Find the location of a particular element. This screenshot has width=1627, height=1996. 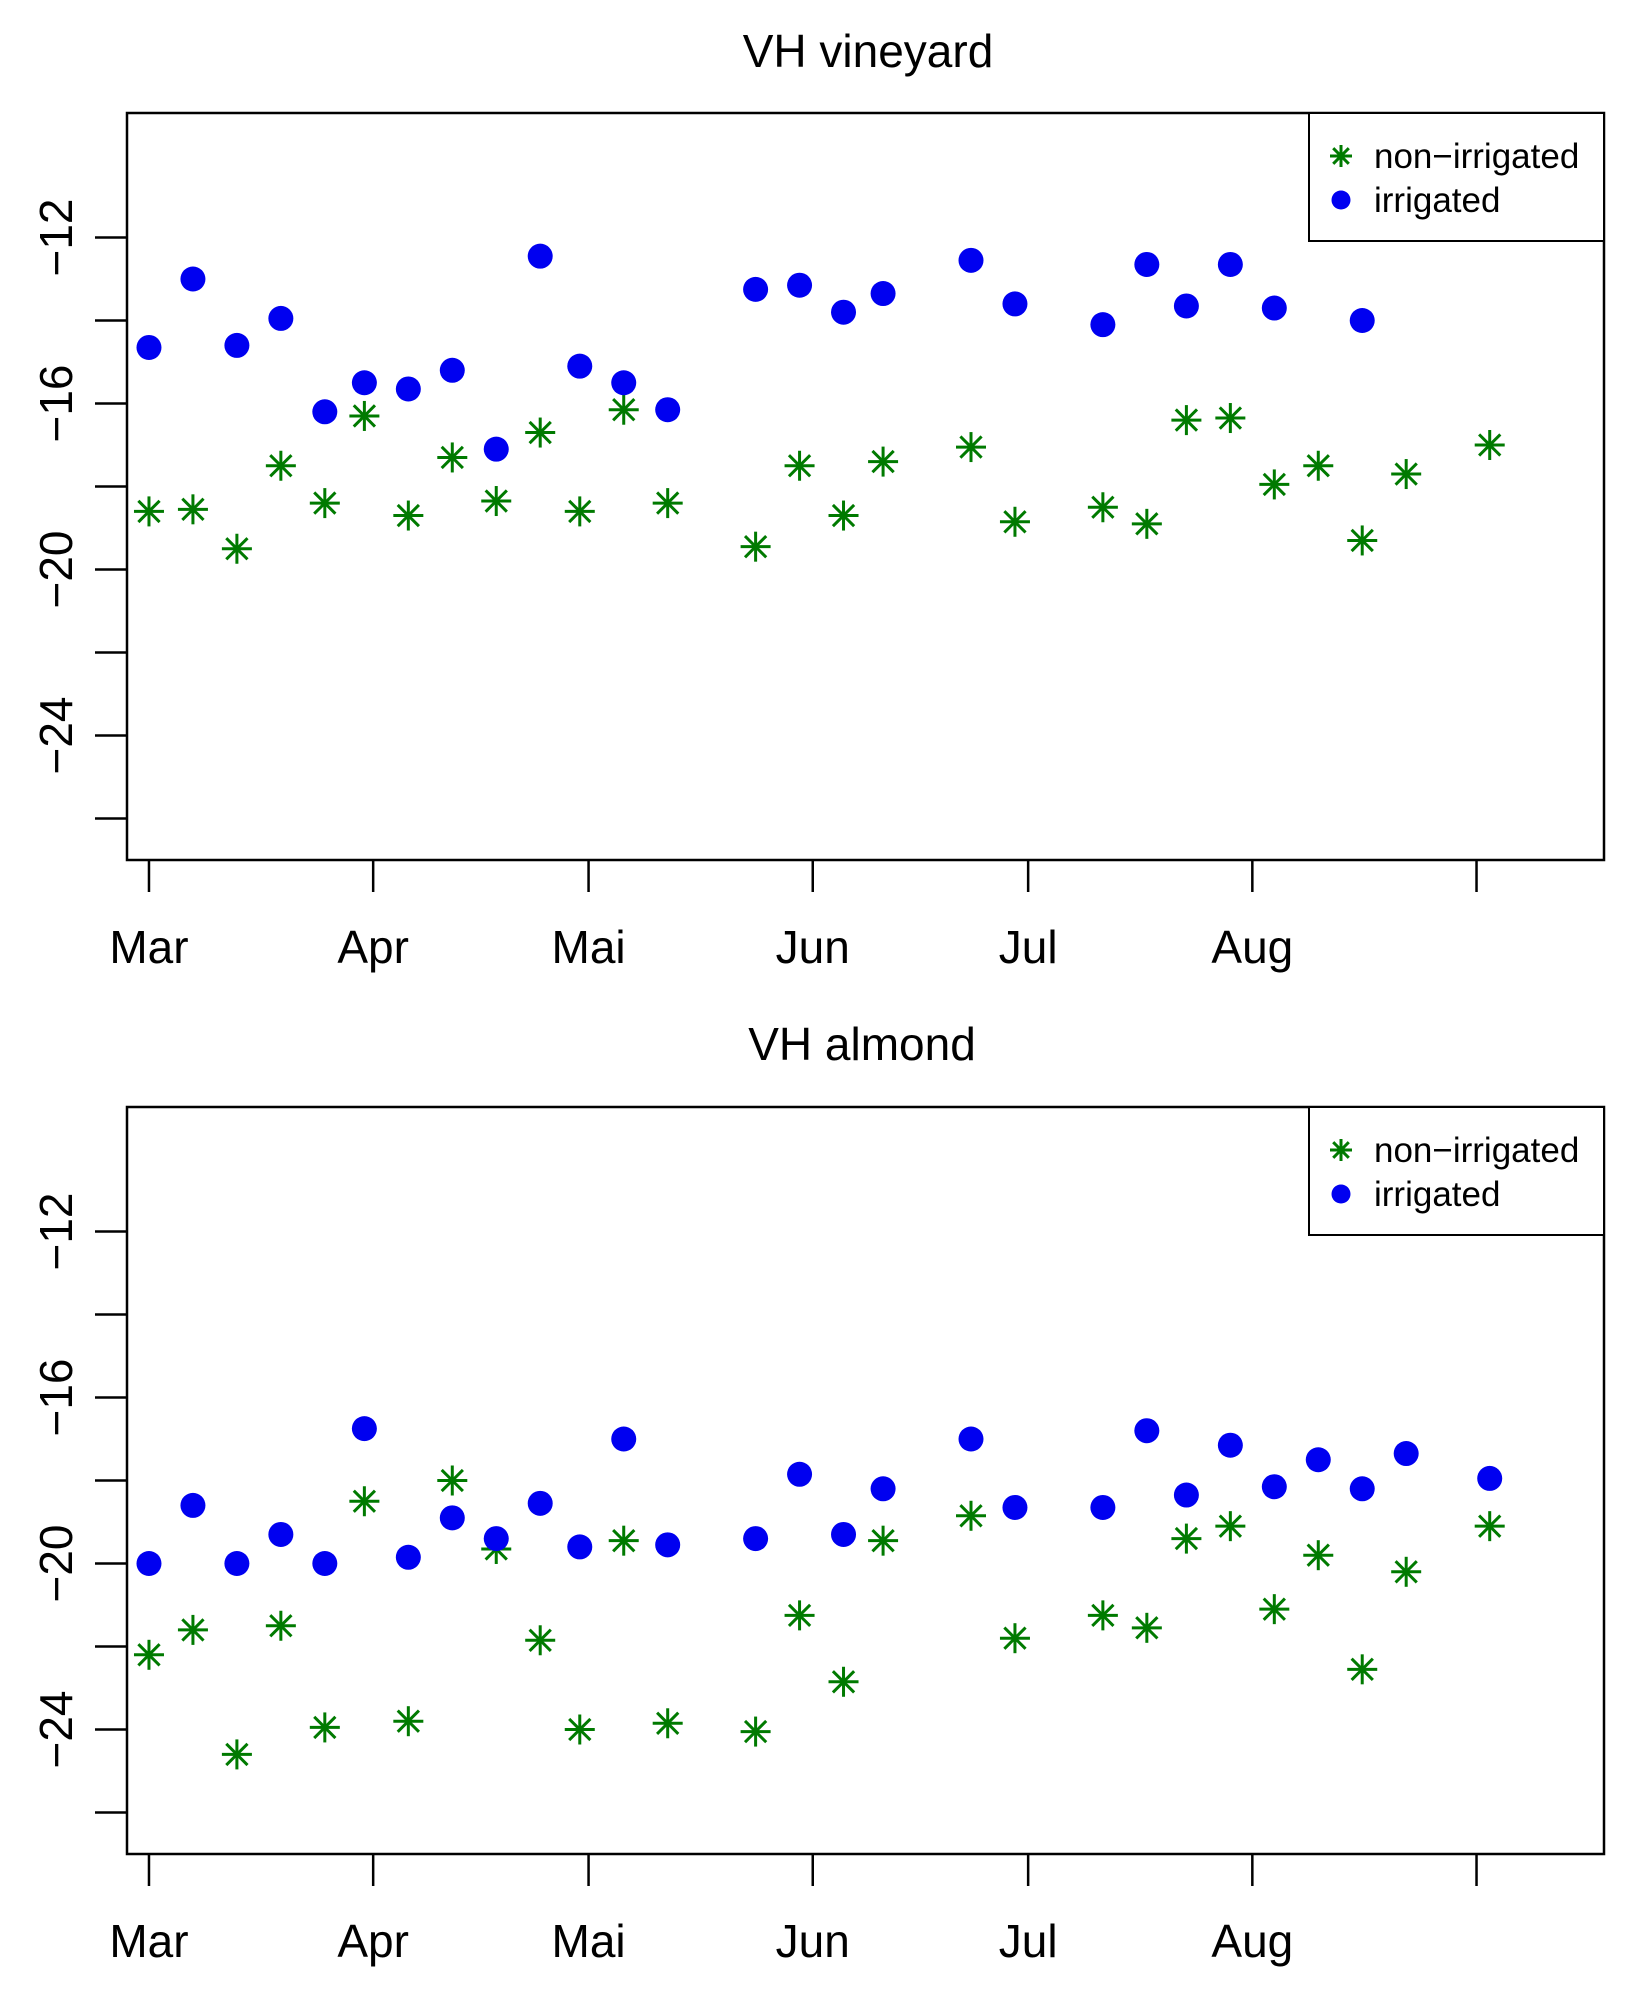

legend-label-irrigated: irrigated is located at coordinates (1437, 1194).